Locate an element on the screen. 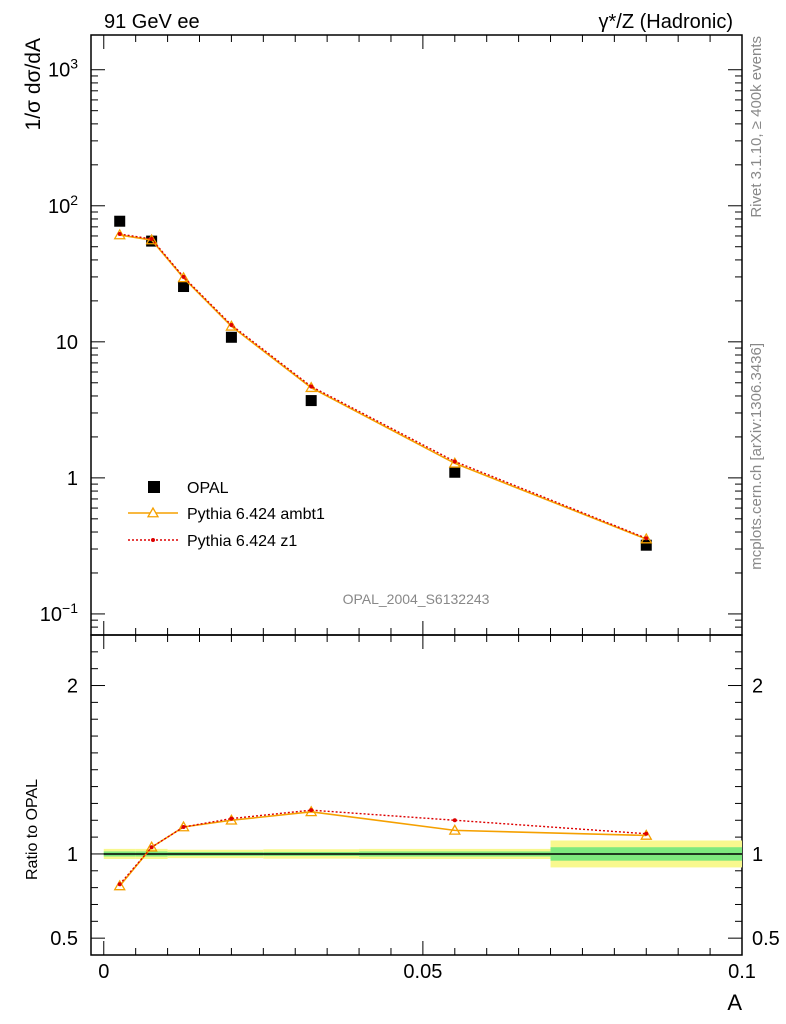 The image size is (786, 1024). legend-z1-marker is located at coordinates (153, 540).